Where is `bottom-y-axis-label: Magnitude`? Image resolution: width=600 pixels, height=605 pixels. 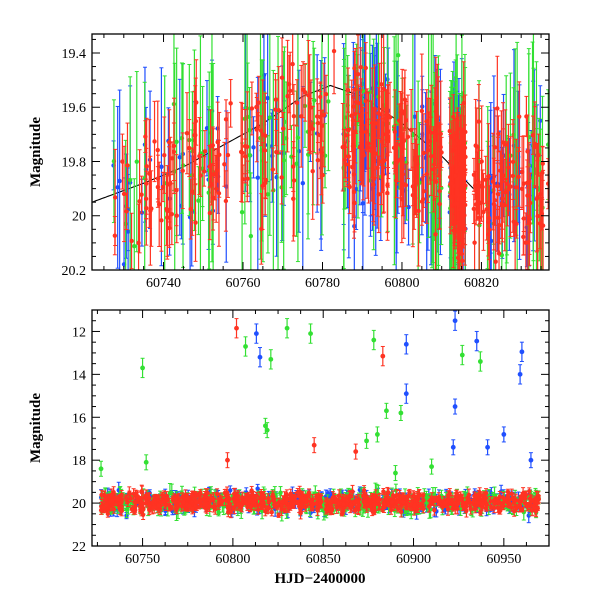
bottom-y-axis-label: Magnitude is located at coordinates (36, 428).